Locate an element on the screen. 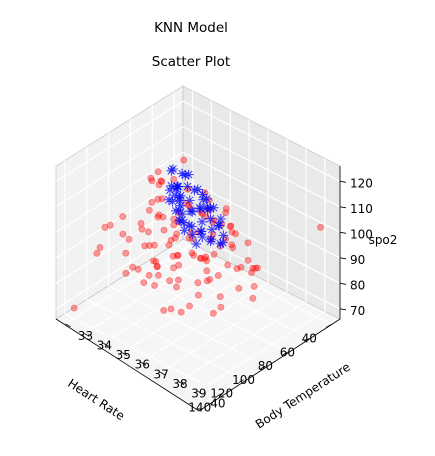  y-tick-label: 39 is located at coordinates (198, 394).